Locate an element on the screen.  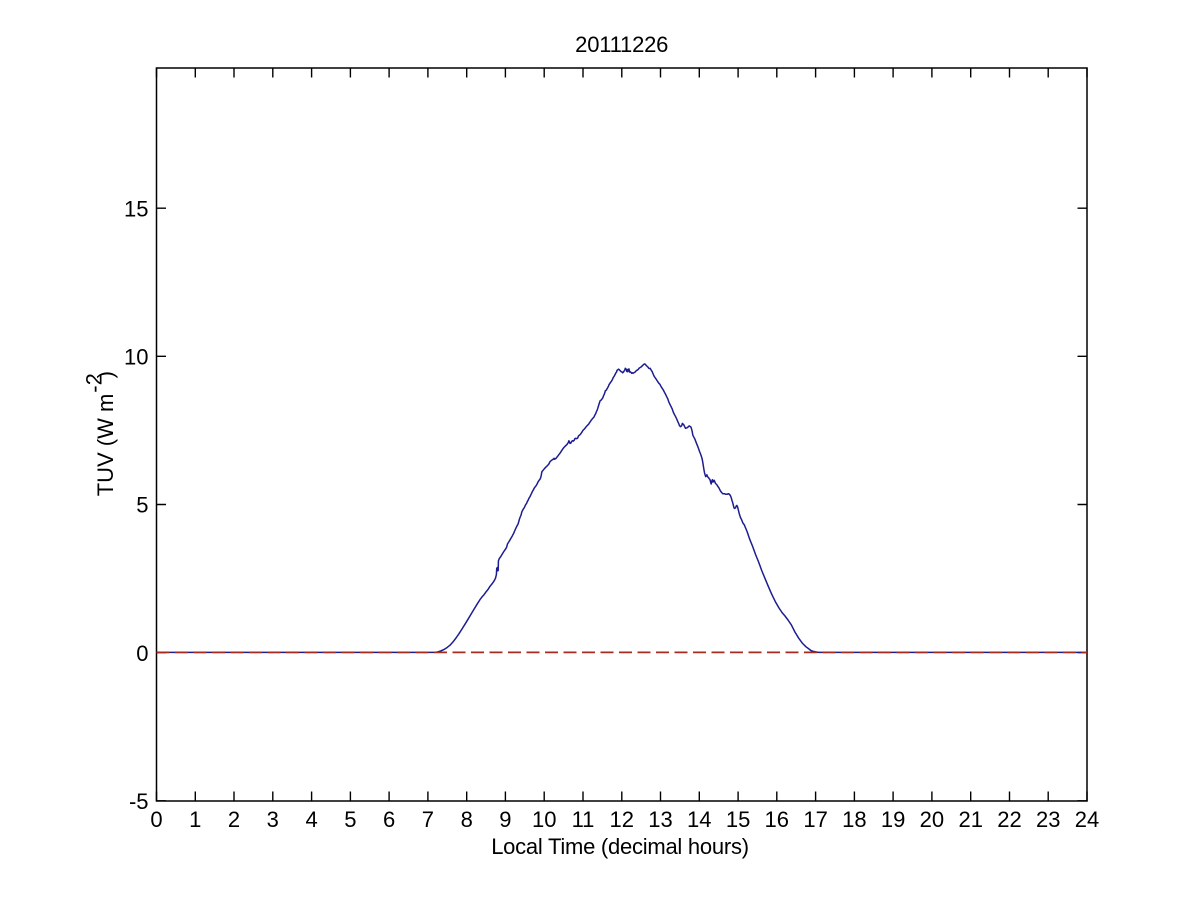
svg-text: 23 is located at coordinates (1048, 819).